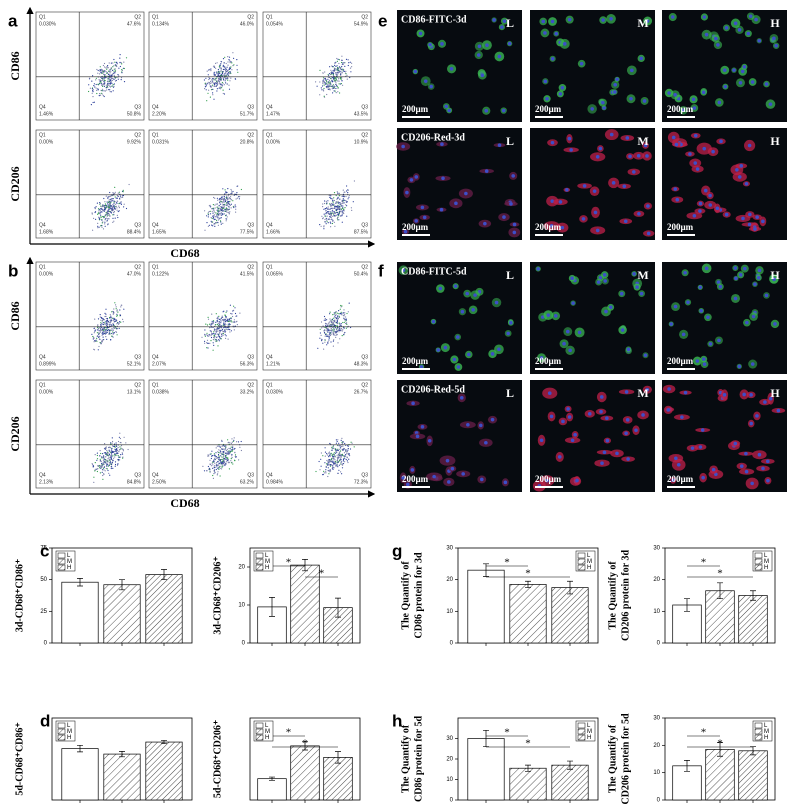 This screenshot has height=807, width=788. What do you see at coordinates (753, 775) in the screenshot?
I see `bar` at bounding box center [753, 775].